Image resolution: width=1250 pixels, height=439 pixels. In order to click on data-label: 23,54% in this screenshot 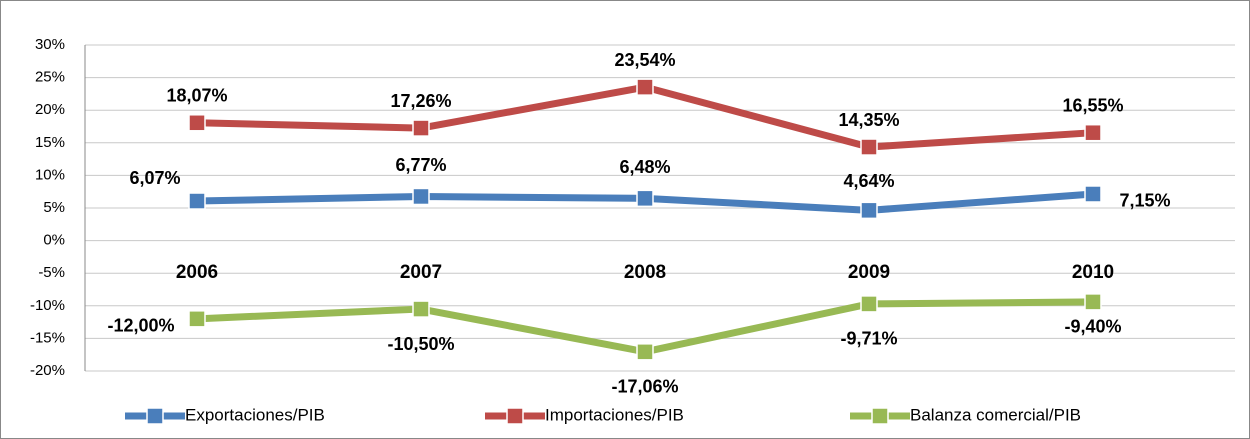, I will do `click(644, 60)`.